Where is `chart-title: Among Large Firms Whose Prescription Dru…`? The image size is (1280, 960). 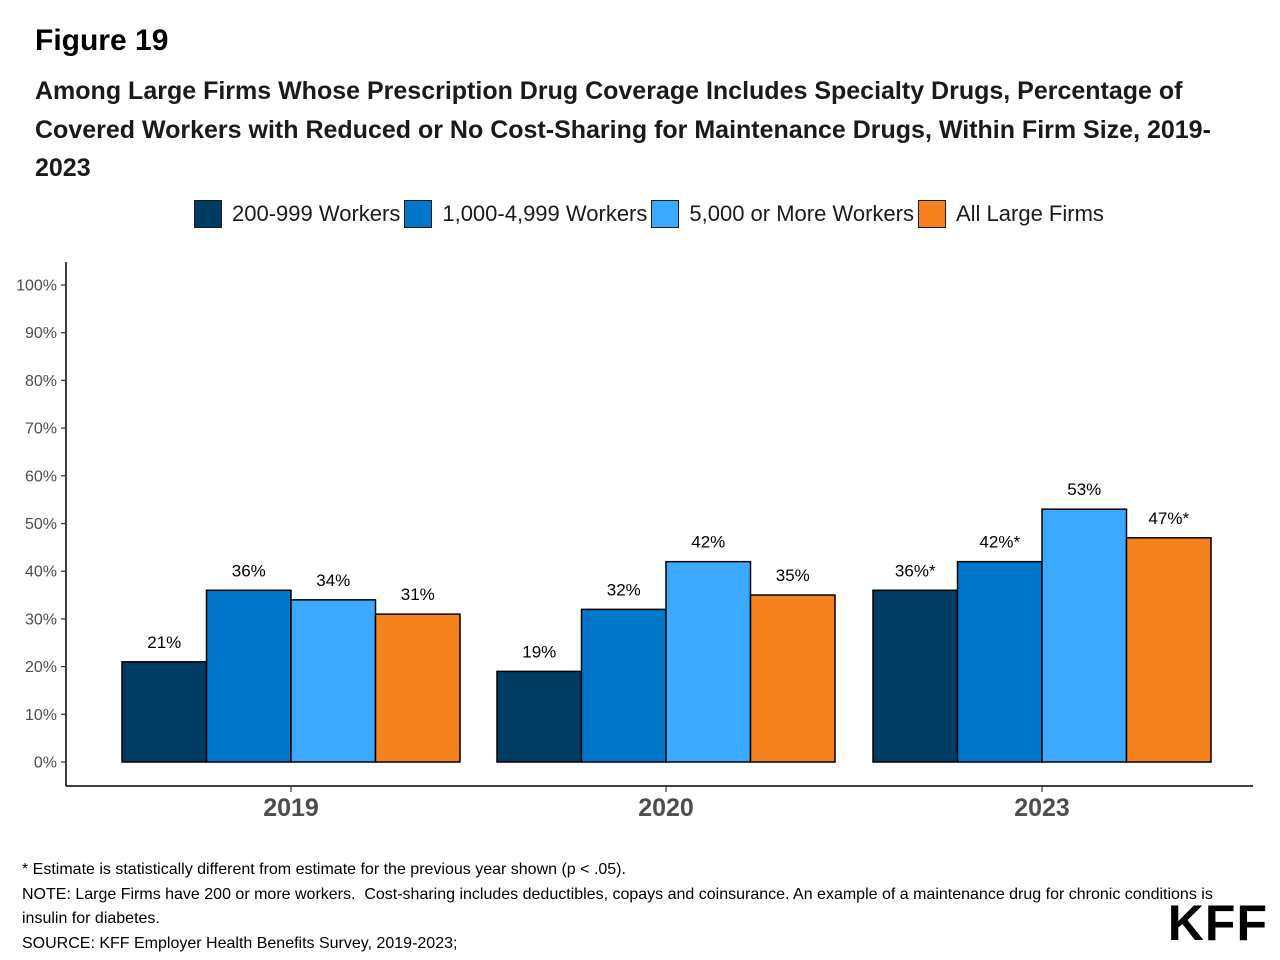
chart-title: Among Large Firms Whose Prescription Dru… is located at coordinates (623, 129).